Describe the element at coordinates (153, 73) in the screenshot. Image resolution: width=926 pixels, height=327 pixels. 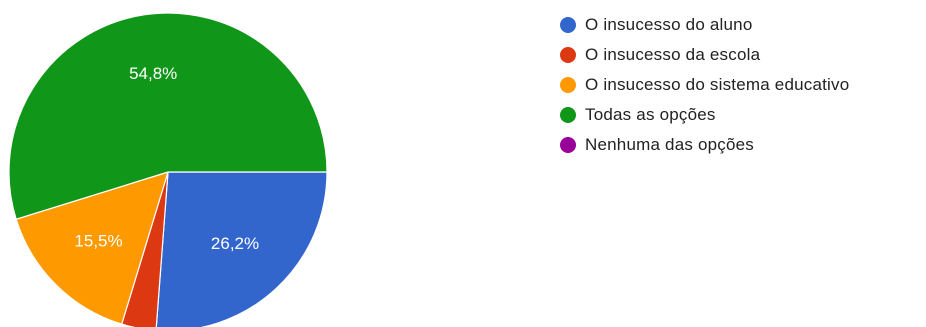
I see `slice-data-label: 54,8%` at that location.